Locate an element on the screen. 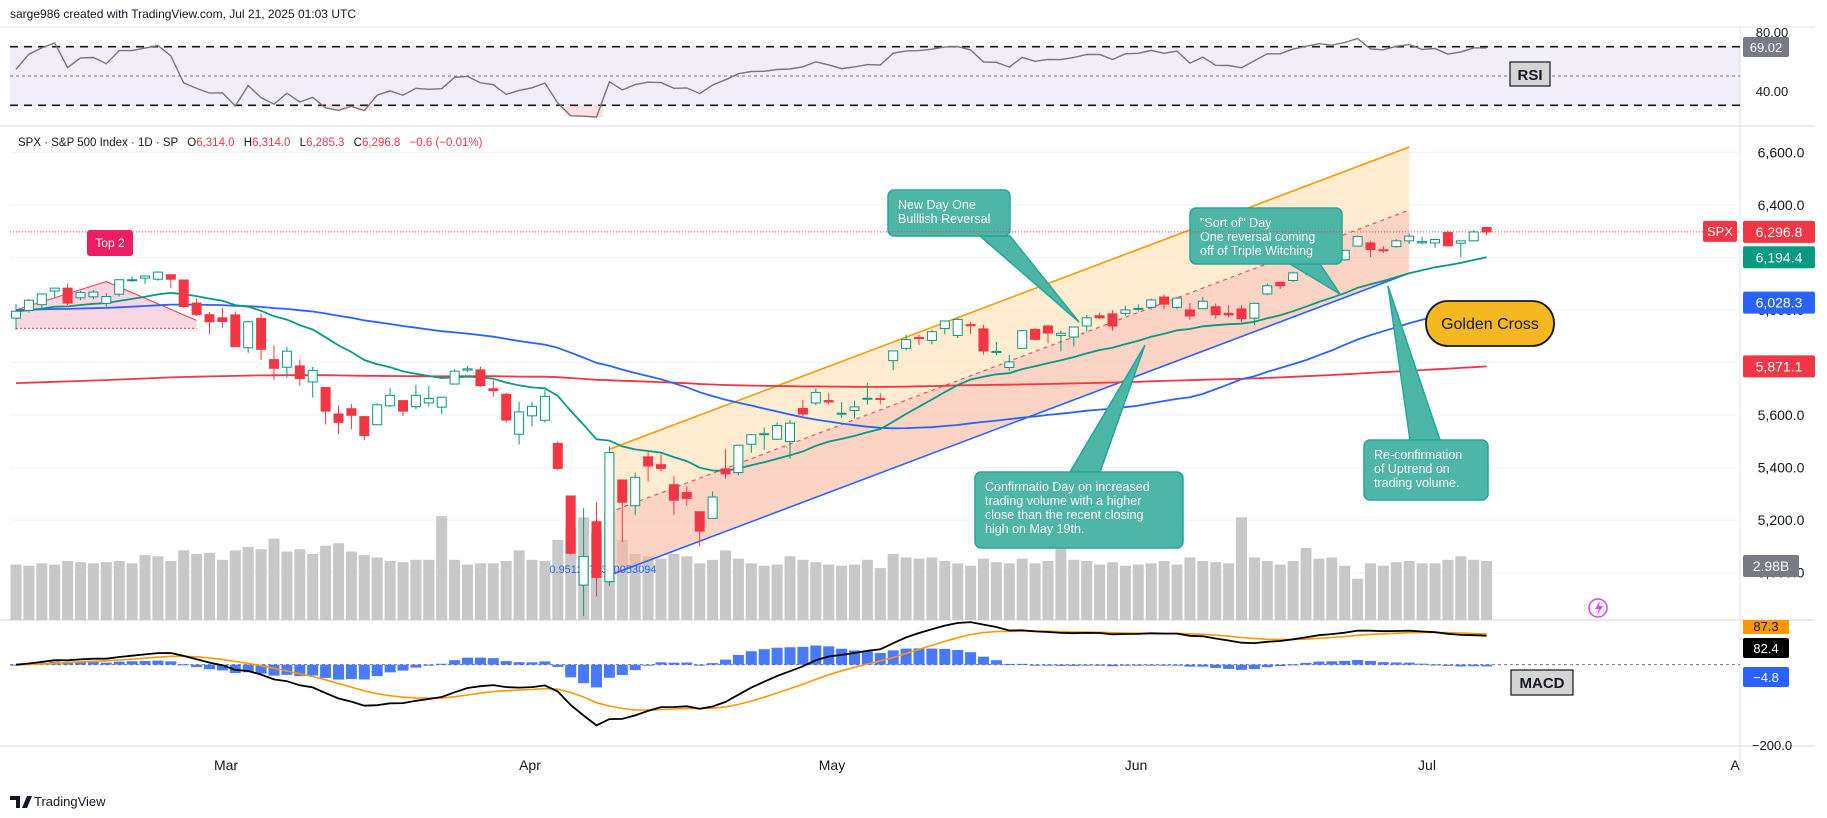  sma50-badge-text: 6,028.3 is located at coordinates (1779, 303).